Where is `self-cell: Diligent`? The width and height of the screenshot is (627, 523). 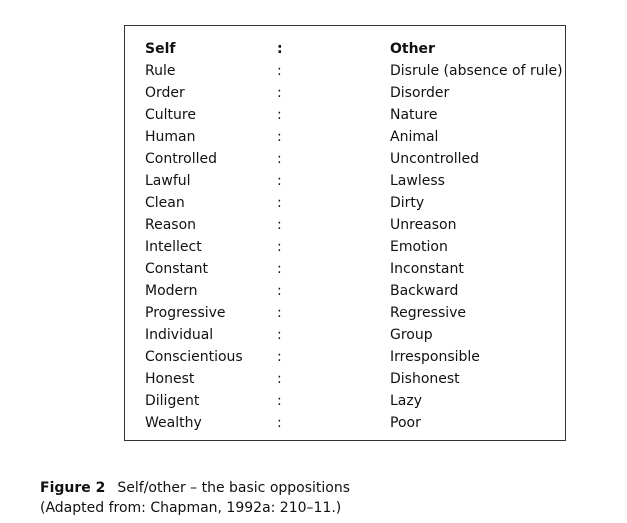
self-cell: Diligent is located at coordinates (172, 401).